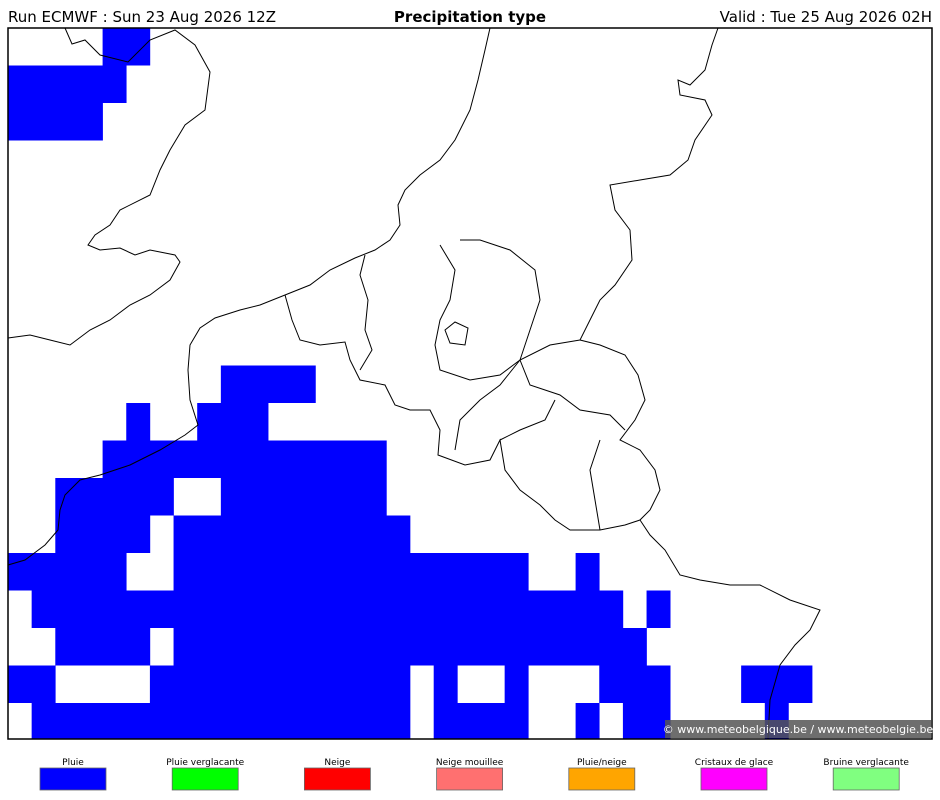 Image resolution: width=940 pixels, height=800 pixels. Describe the element at coordinates (142, 17) in the screenshot. I see `run-label: Run ECMWF : Sun 23 Aug 2026 12Z` at that location.